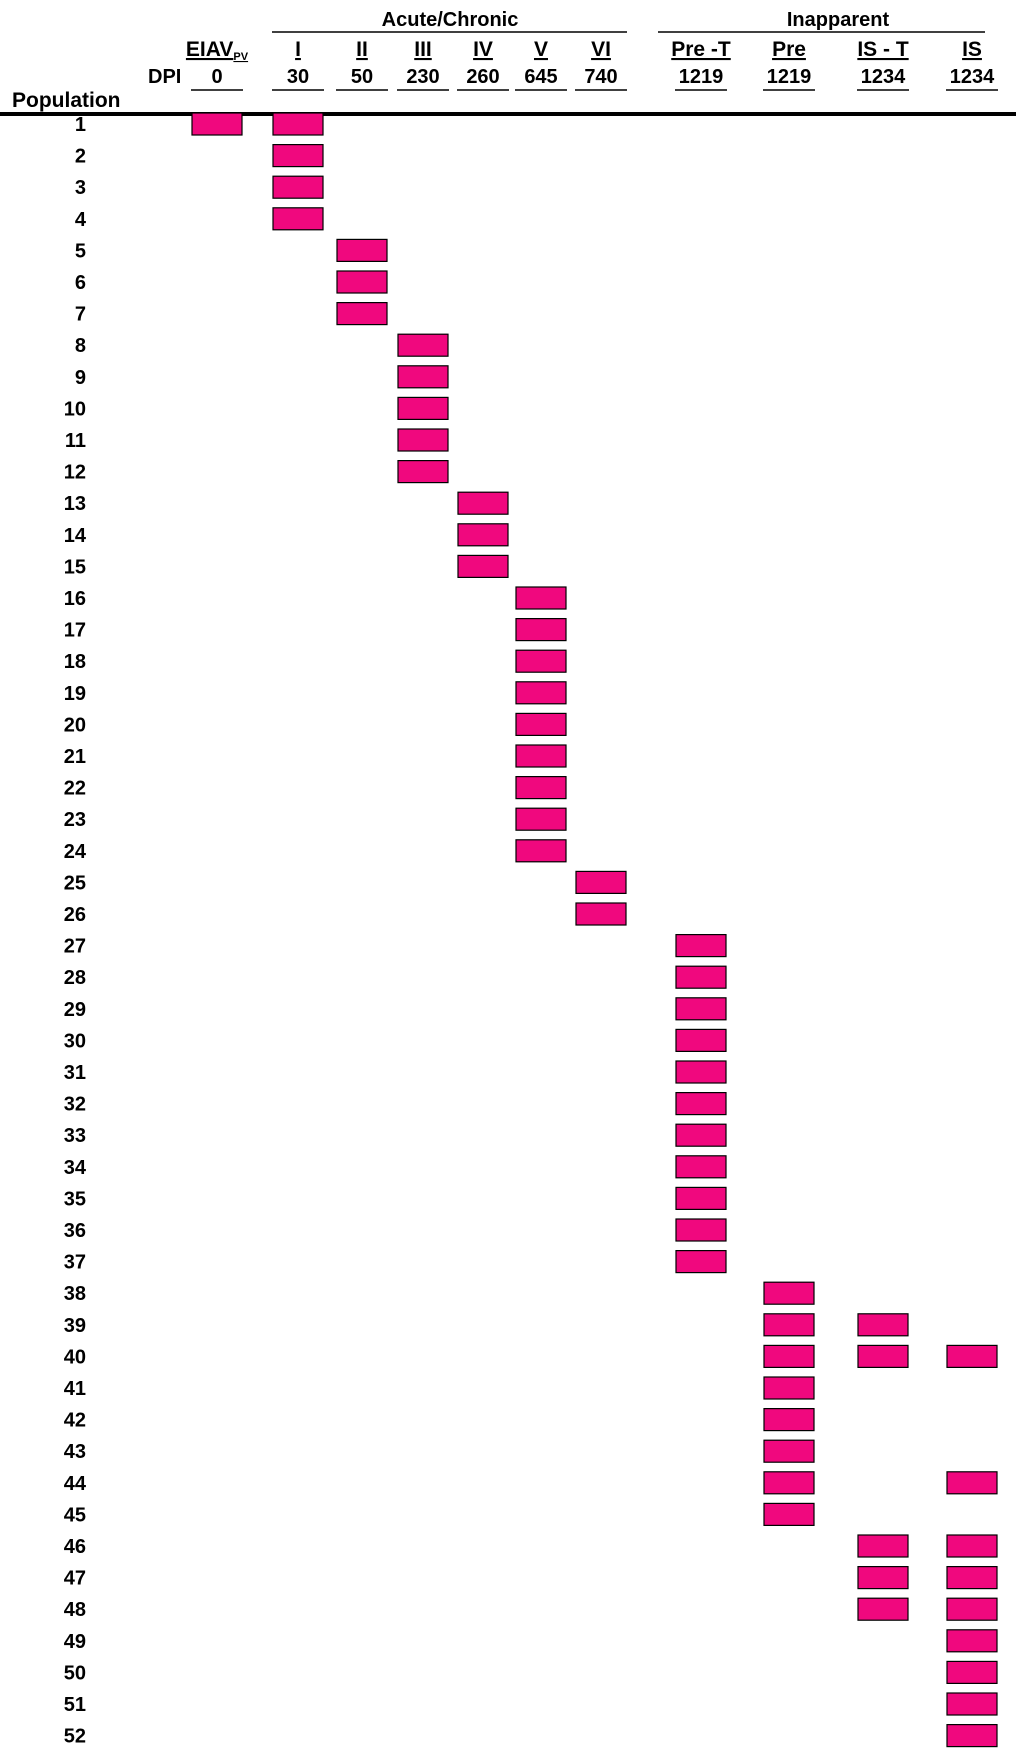 The width and height of the screenshot is (1024, 1760). I want to click on population-row: 52, so click(531, 1735).